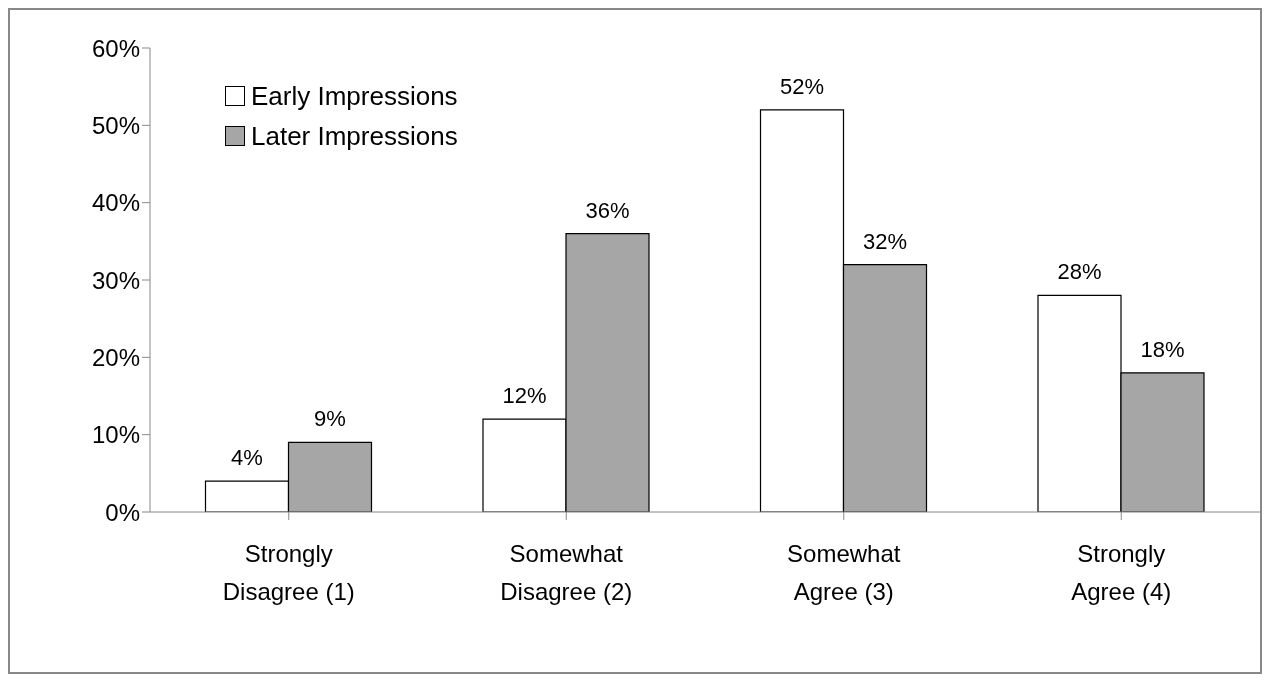  Describe the element at coordinates (288, 572) in the screenshot. I see `x-tick-label: Strongly Disagree (1)` at that location.